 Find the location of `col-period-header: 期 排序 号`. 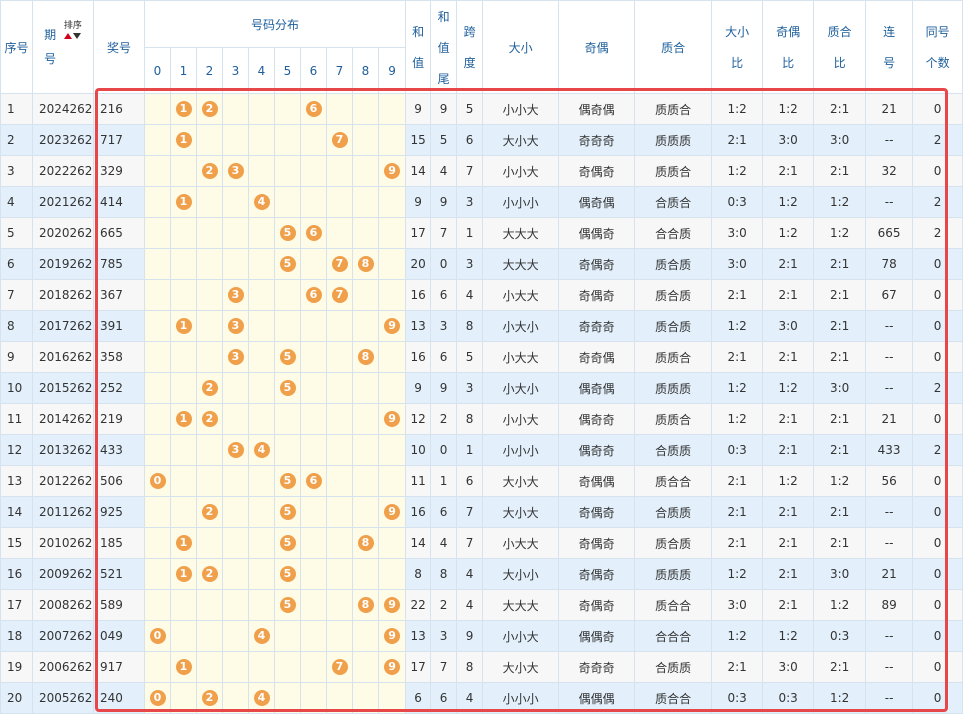

col-period-header: 期 排序 号 is located at coordinates (63, 47).